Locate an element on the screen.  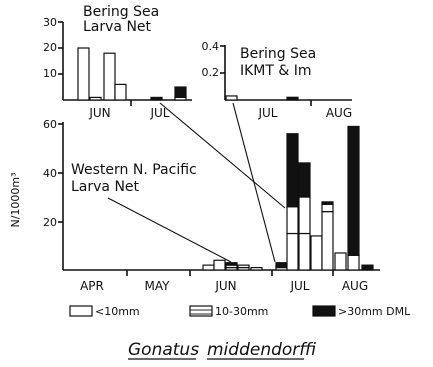
western_pacific-bar-9-large is located at coordinates (327, 203).